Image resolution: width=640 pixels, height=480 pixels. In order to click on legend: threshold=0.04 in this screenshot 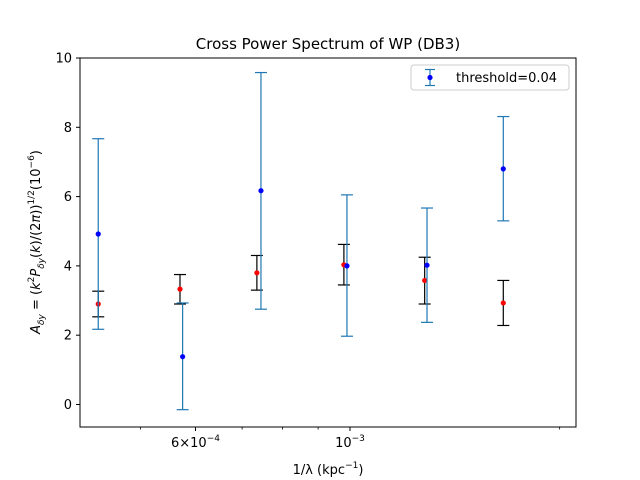, I will do `click(490, 77)`.